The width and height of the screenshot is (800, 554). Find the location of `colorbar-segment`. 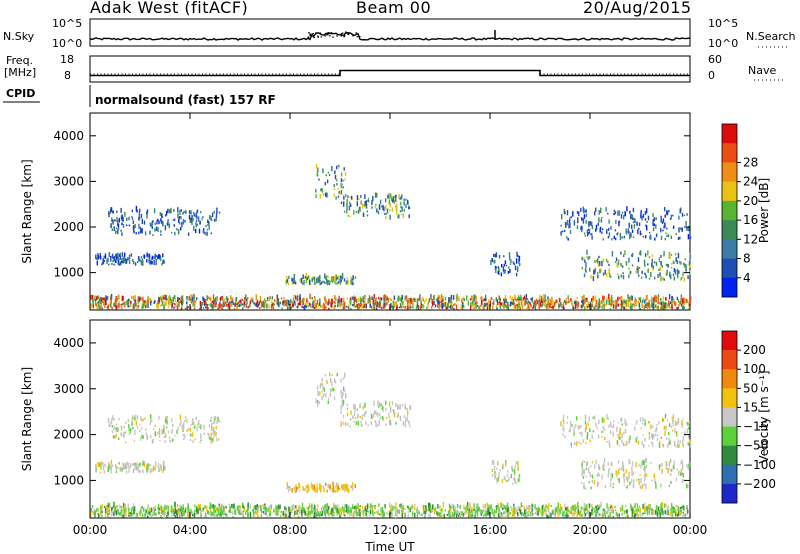

colorbar-segment is located at coordinates (729, 172).